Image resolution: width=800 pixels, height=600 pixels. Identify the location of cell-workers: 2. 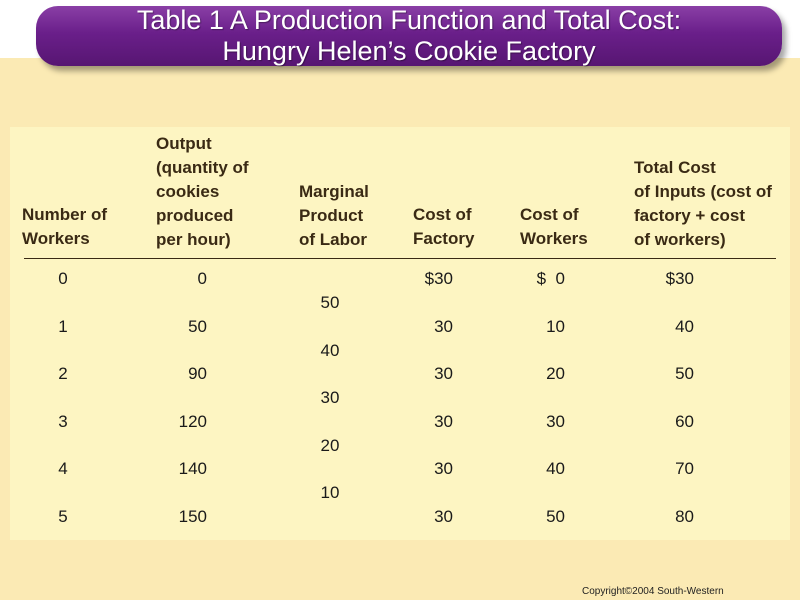
(63, 374).